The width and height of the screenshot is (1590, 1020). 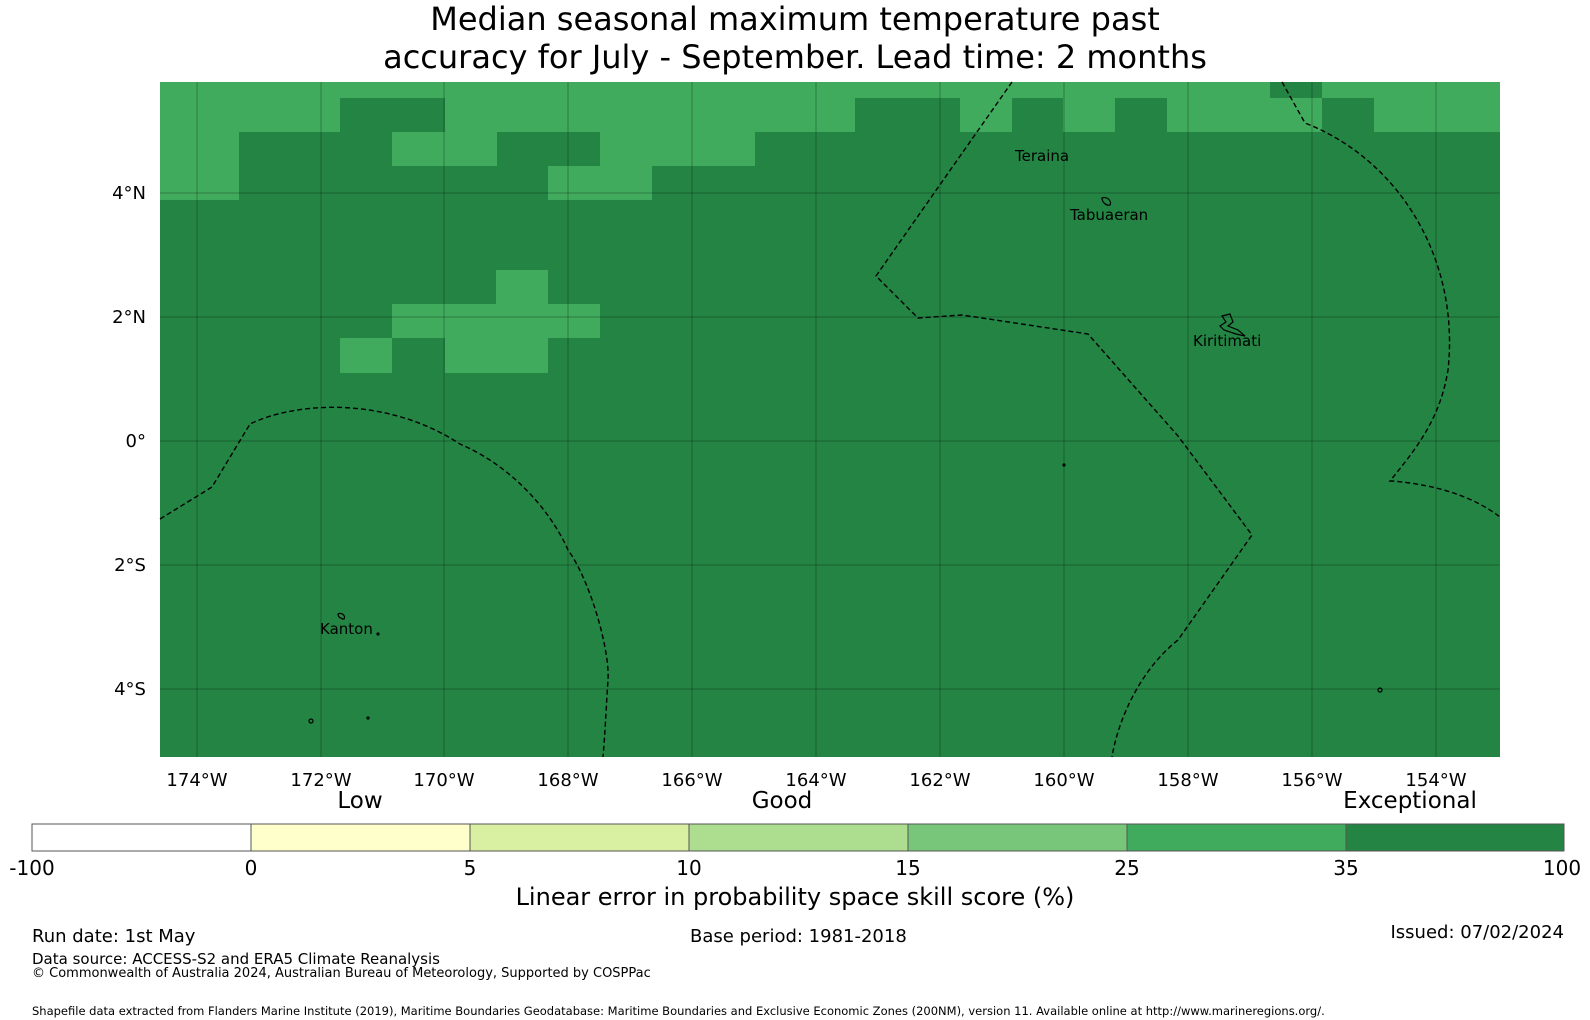 What do you see at coordinates (567, 780) in the screenshot?
I see `lon-label: 168°W` at bounding box center [567, 780].